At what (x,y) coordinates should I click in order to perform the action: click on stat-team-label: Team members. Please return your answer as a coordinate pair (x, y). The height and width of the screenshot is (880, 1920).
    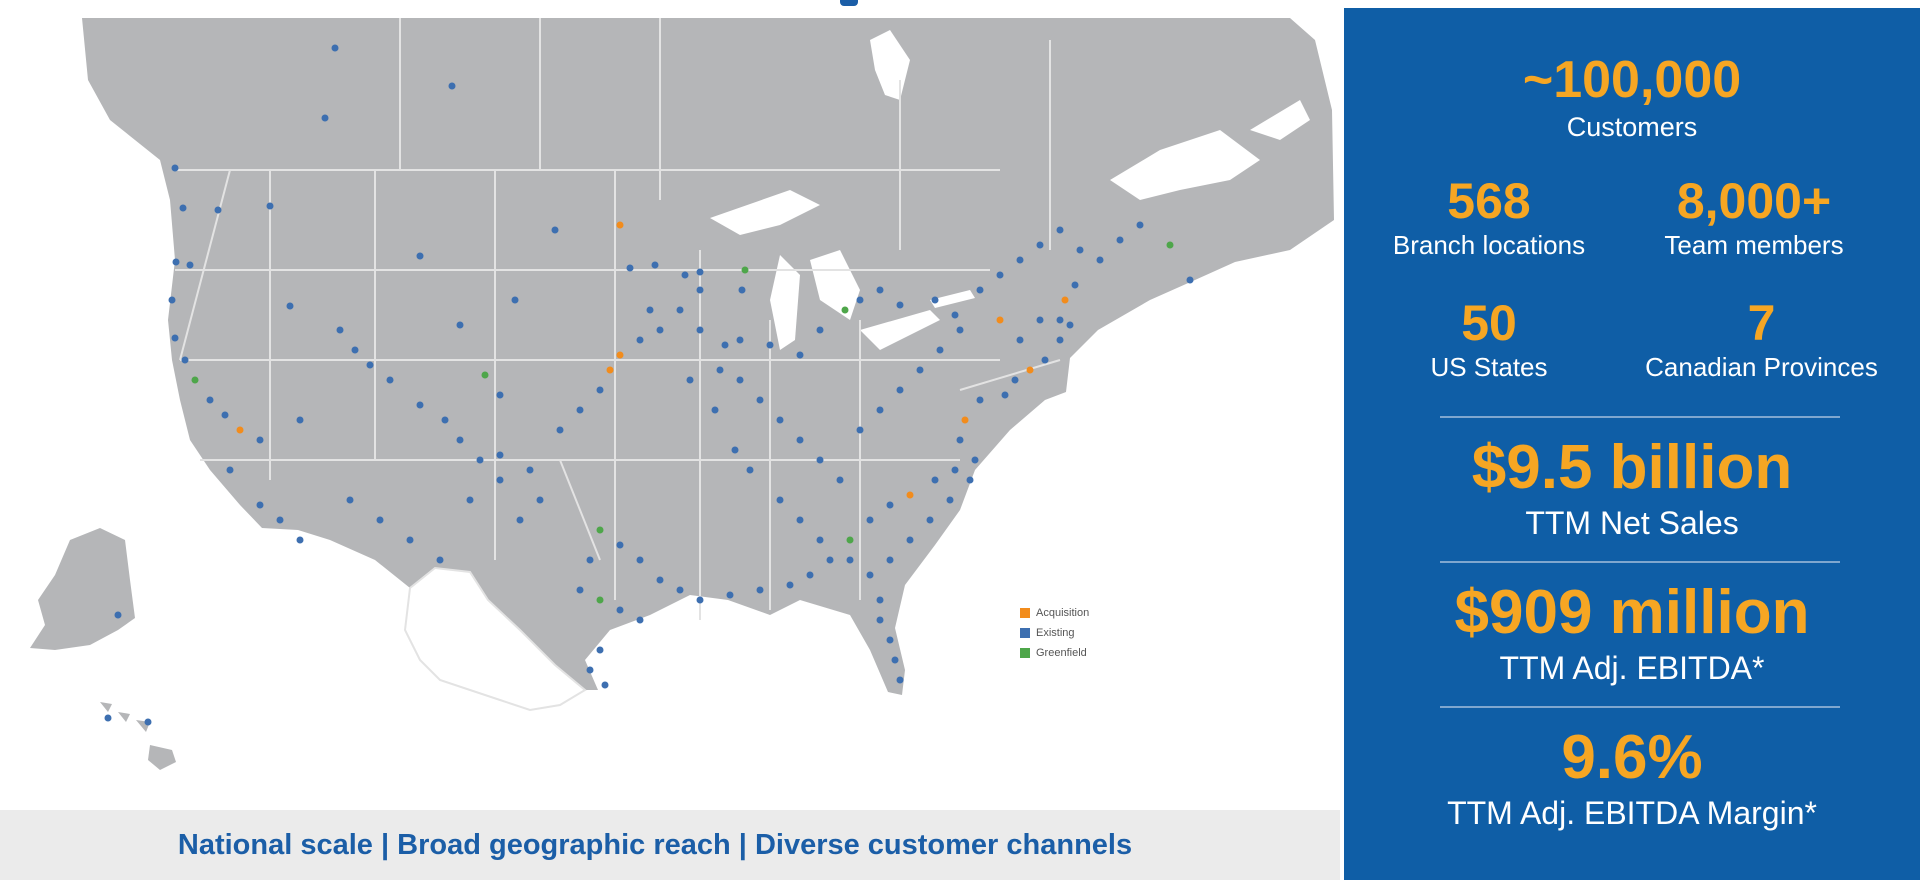
    Looking at the image, I should click on (1754, 245).